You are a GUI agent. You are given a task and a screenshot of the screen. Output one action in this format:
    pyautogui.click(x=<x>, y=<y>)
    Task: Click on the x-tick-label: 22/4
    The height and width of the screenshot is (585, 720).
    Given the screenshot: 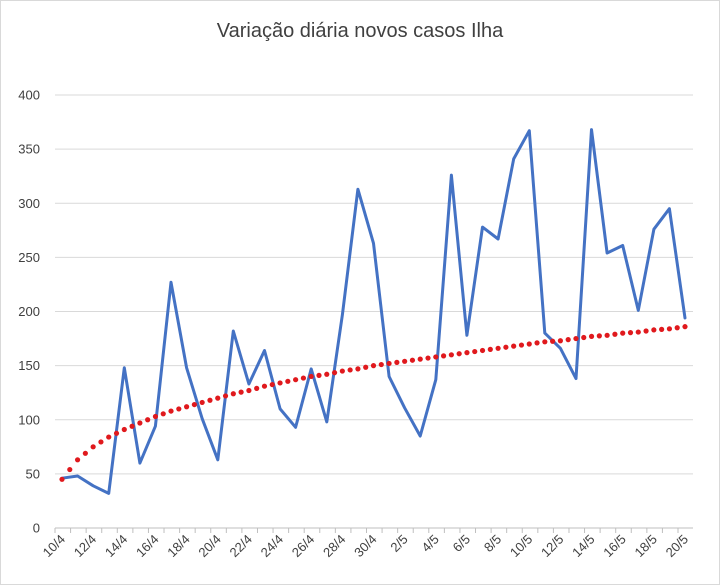 What is the action you would take?
    pyautogui.click(x=241, y=546)
    